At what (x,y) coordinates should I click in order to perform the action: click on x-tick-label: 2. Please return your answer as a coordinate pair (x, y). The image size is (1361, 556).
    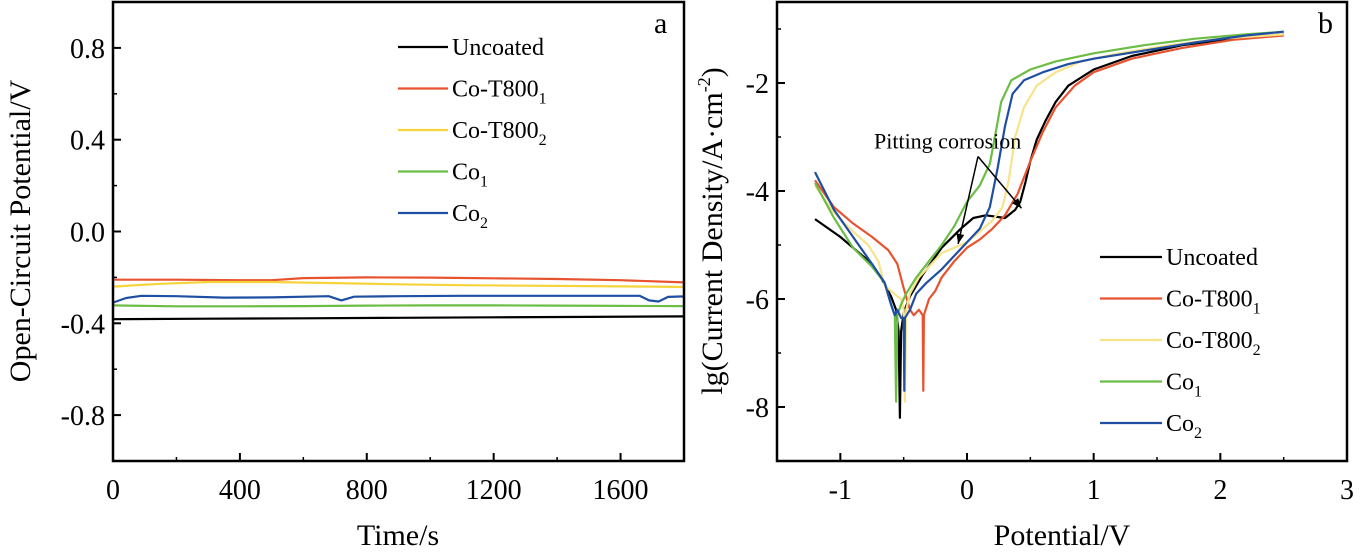
    Looking at the image, I should click on (1220, 490).